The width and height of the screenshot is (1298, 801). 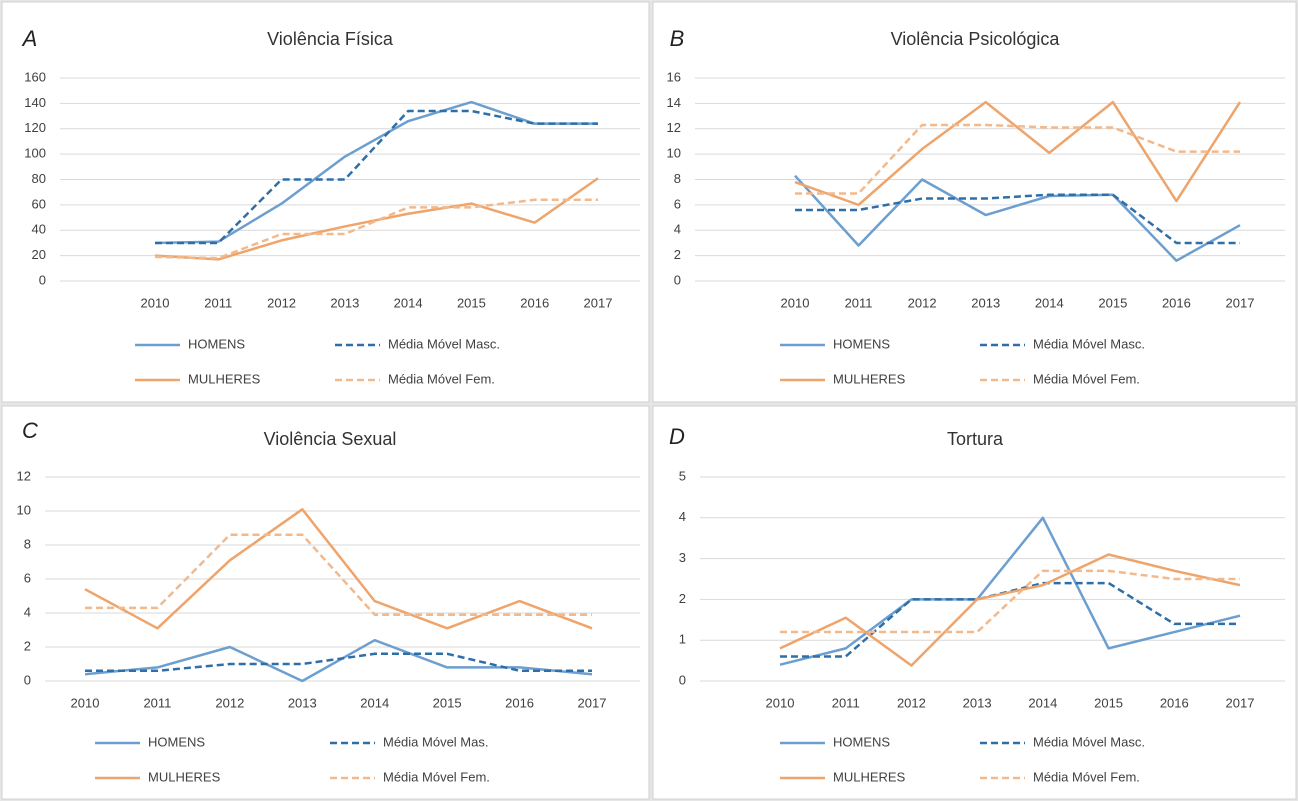 I want to click on y-tick-label: 4, so click(x=677, y=229).